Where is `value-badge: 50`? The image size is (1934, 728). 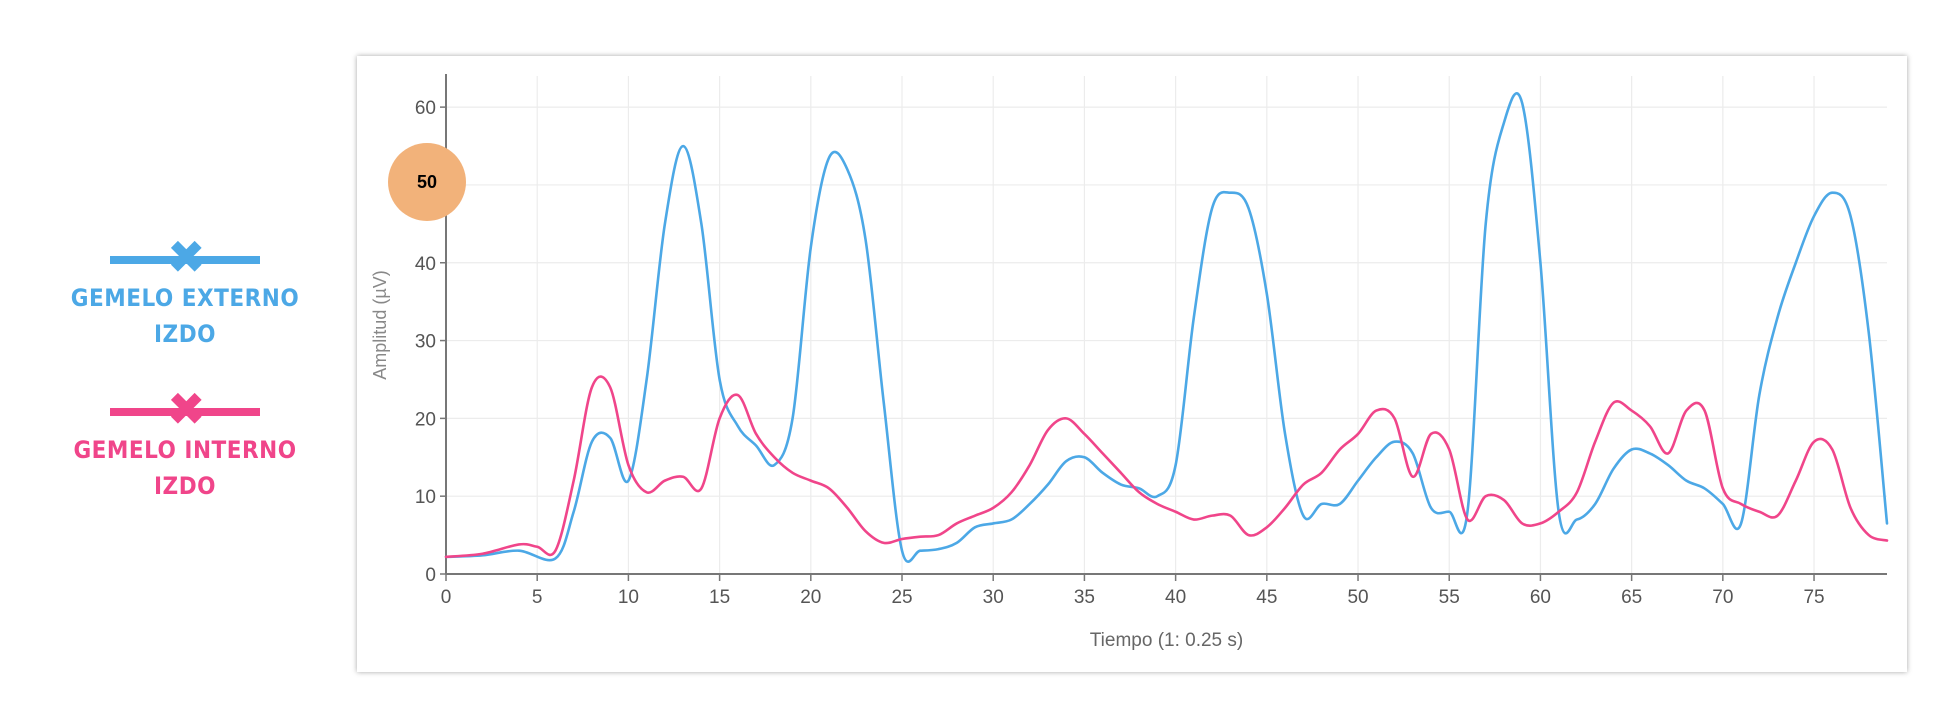 value-badge: 50 is located at coordinates (427, 182).